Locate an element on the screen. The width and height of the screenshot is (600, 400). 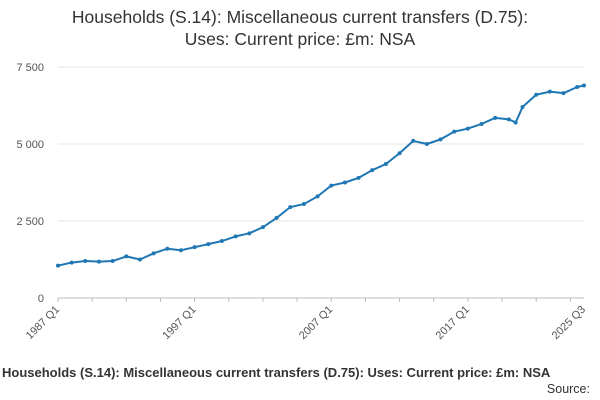
y-tick-label: 5 000 is located at coordinates (30, 145).